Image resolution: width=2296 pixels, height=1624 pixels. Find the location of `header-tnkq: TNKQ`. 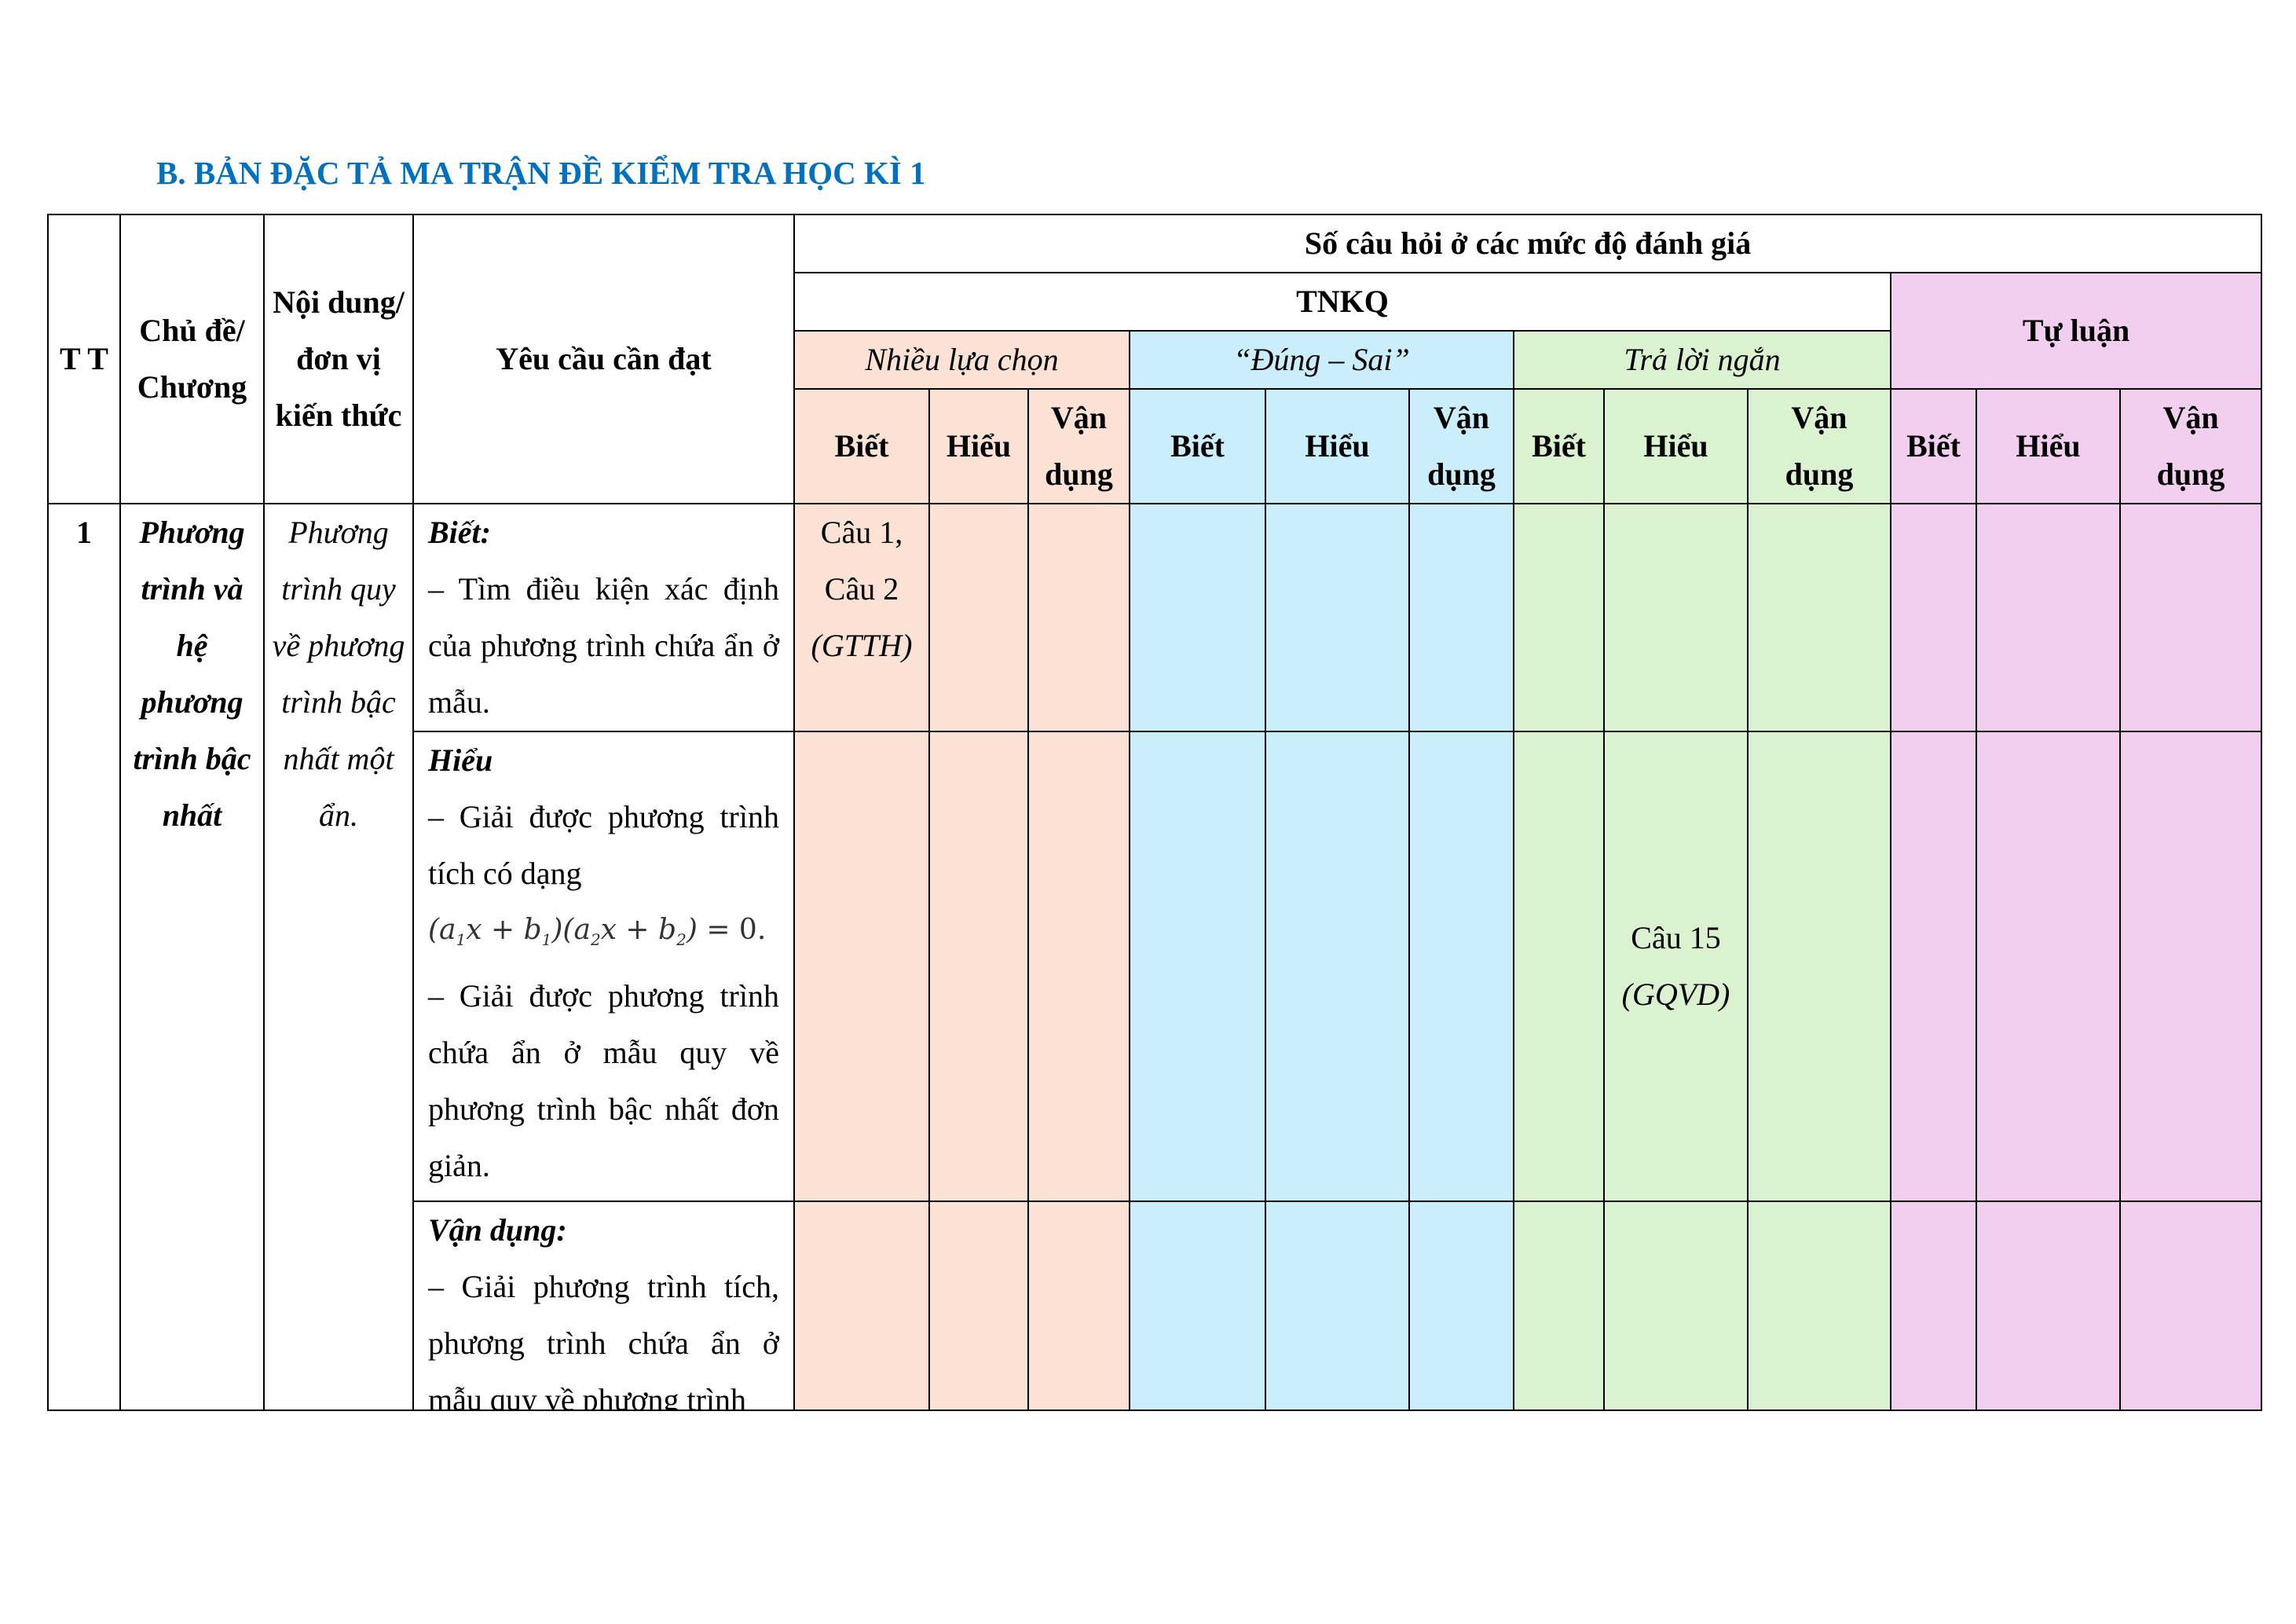

header-tnkq: TNKQ is located at coordinates (1342, 302).